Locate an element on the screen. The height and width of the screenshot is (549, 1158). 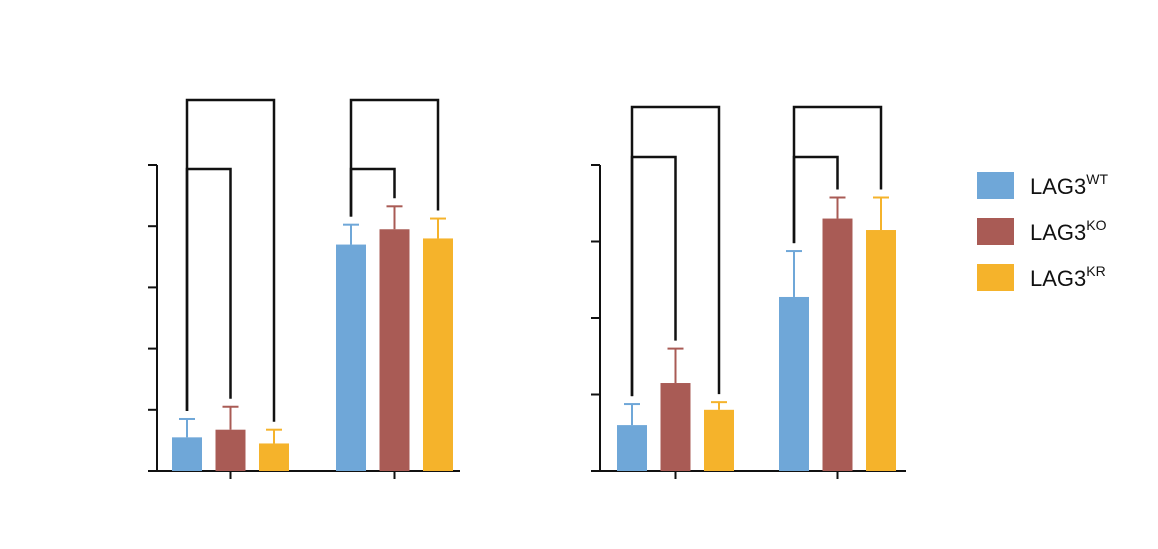
legend-label-lag3wt: LAG3WT is located at coordinates (1069, 185).